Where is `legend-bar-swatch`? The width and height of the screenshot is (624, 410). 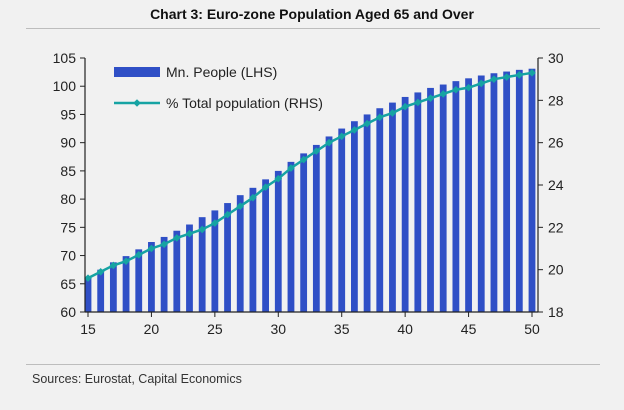 legend-bar-swatch is located at coordinates (137, 72).